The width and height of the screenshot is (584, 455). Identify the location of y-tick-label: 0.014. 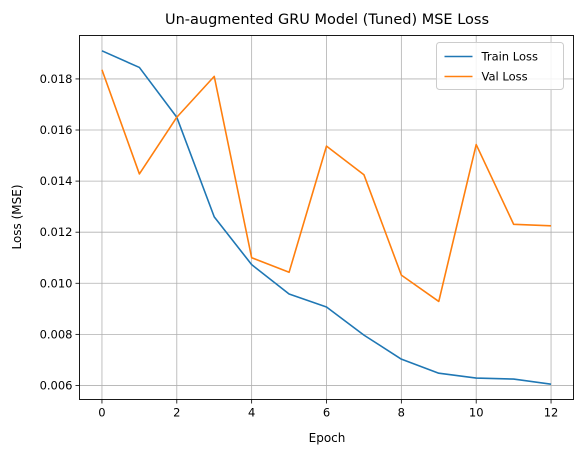
(56, 181).